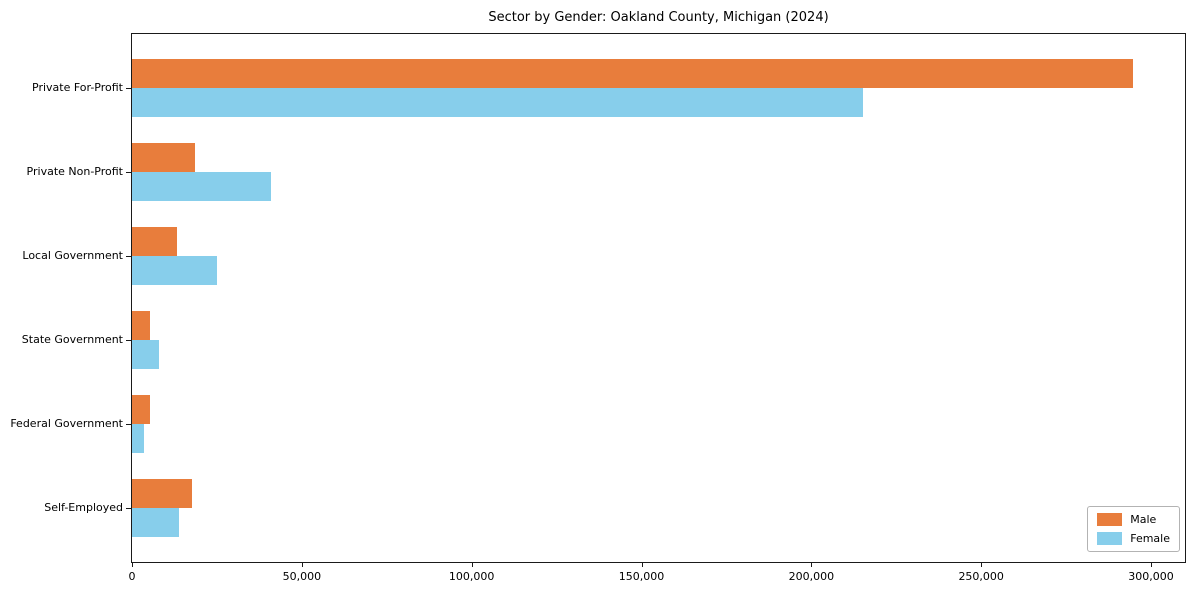  What do you see at coordinates (471, 576) in the screenshot?
I see `x-tick-label: 100,000` at bounding box center [471, 576].